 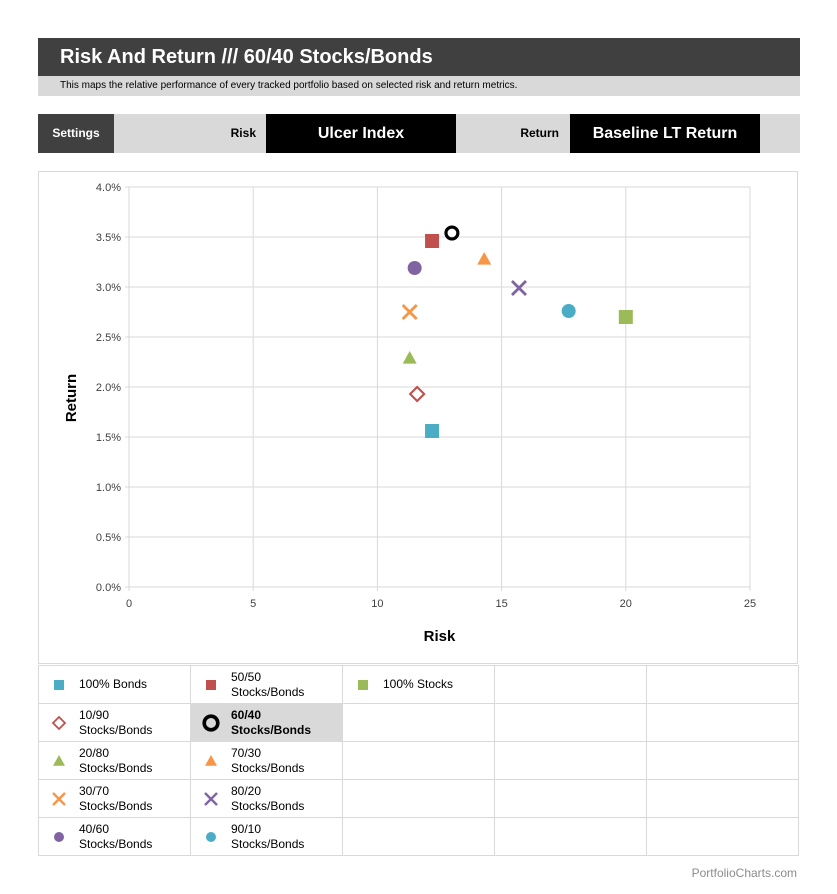 I want to click on x-tick-label: 15, so click(x=501, y=604).